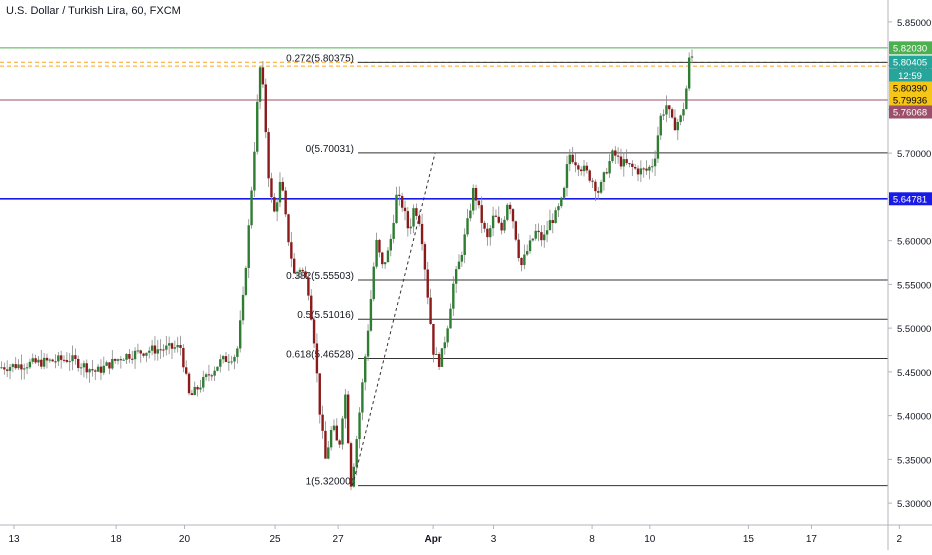 The width and height of the screenshot is (932, 555). I want to click on time-tick-label: 10, so click(650, 539).